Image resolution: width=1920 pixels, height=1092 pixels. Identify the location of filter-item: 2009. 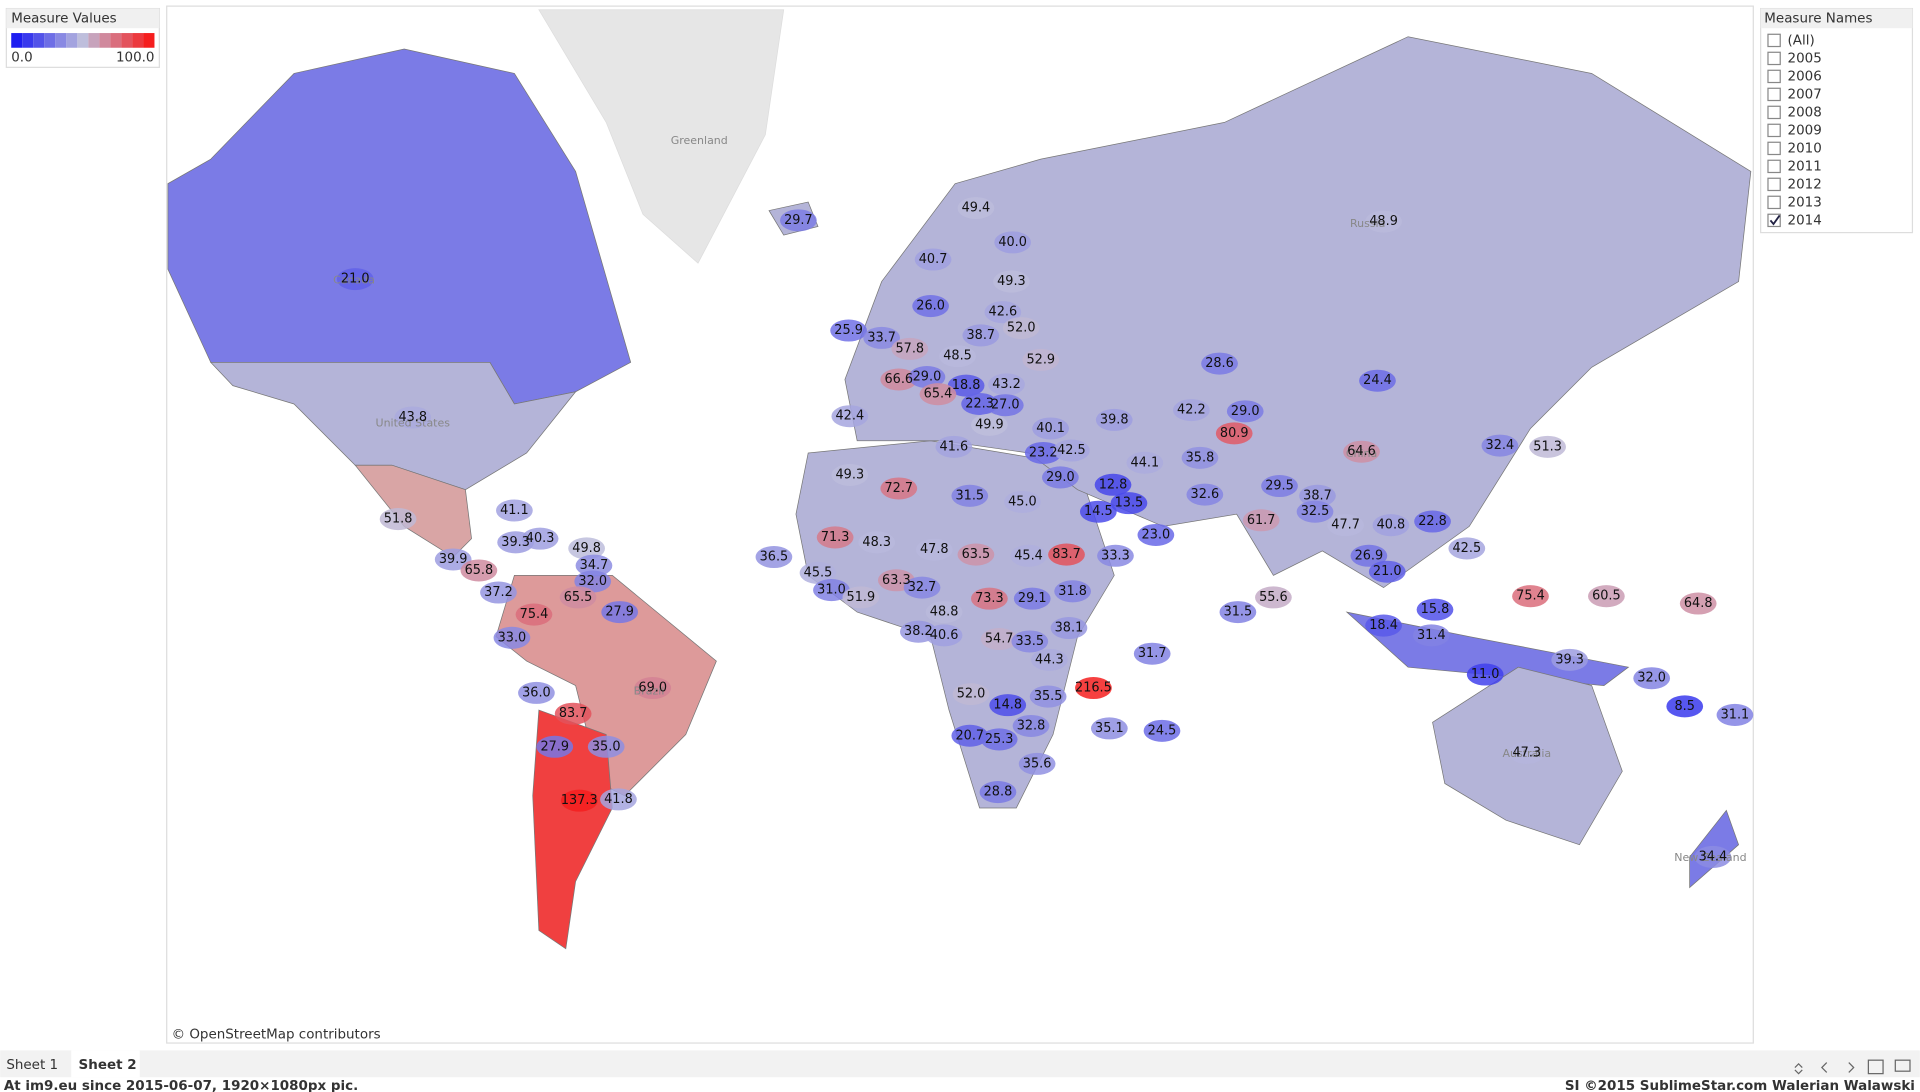
(1805, 130).